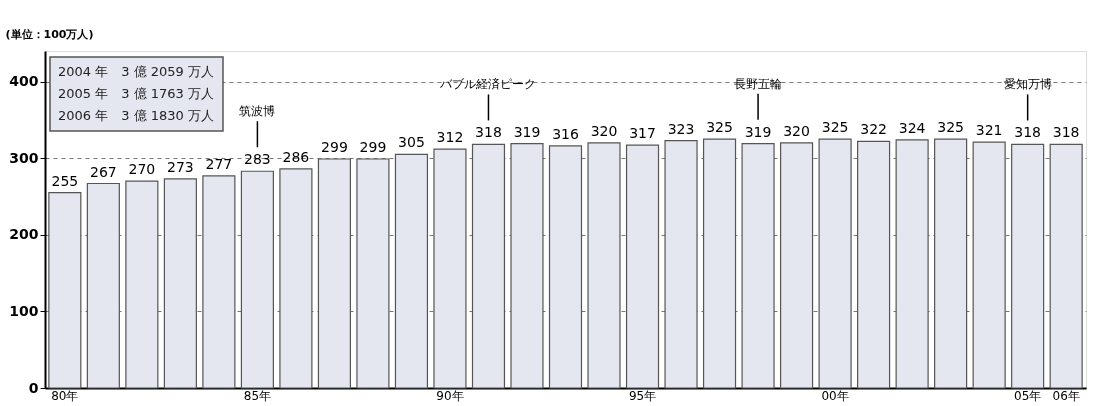  Describe the element at coordinates (65, 395) in the screenshot. I see `x-tick-label: 80年` at that location.